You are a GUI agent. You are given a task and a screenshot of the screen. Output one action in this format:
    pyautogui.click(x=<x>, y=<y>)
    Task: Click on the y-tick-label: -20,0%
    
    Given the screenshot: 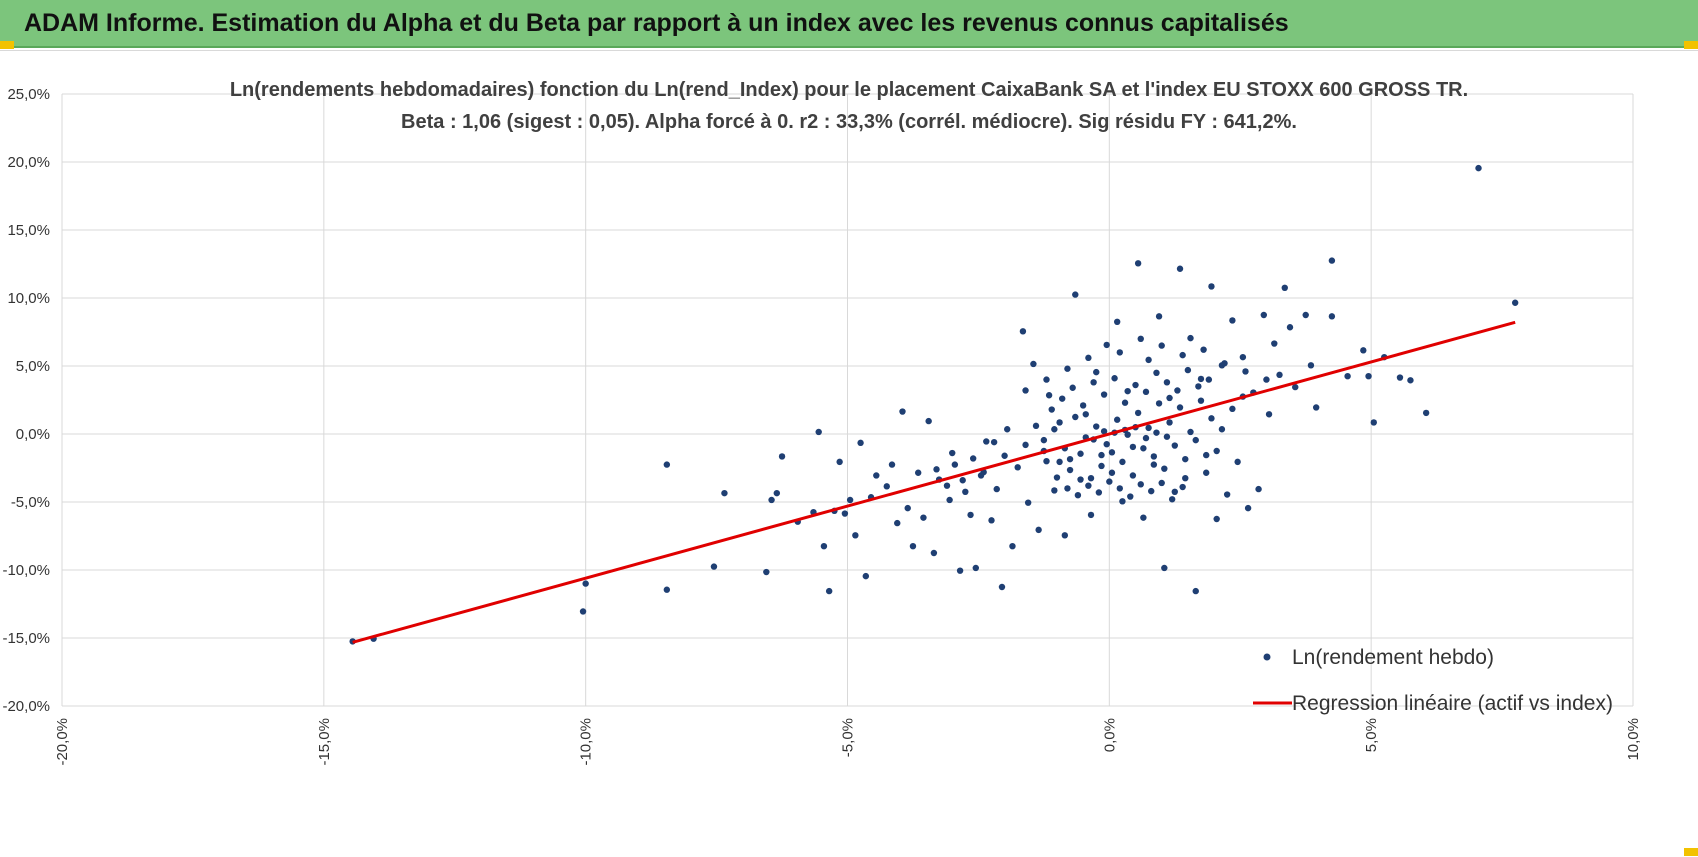 What is the action you would take?
    pyautogui.click(x=26, y=706)
    